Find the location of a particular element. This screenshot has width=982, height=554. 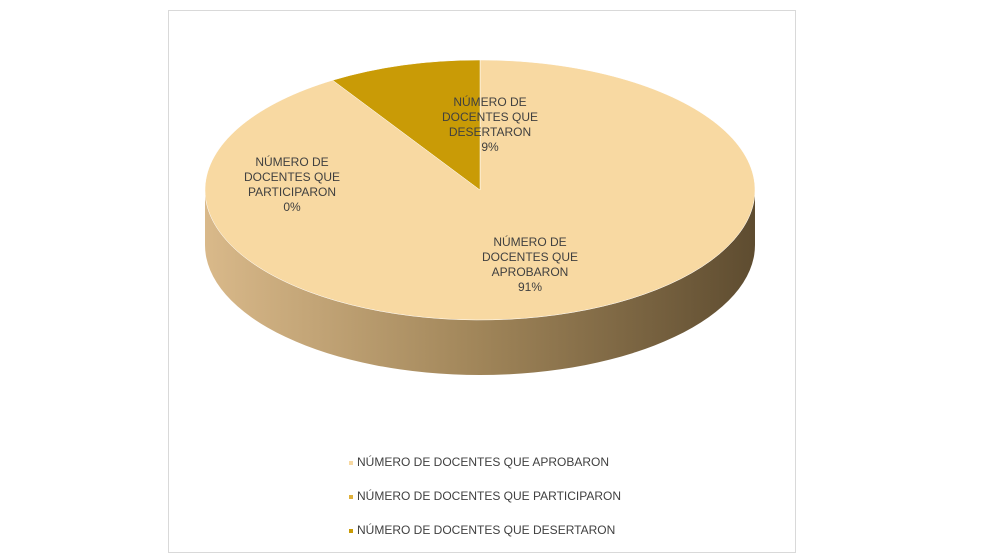

legend-label: NÚMERO DE DOCENTES QUE DESERTARON is located at coordinates (486, 530).